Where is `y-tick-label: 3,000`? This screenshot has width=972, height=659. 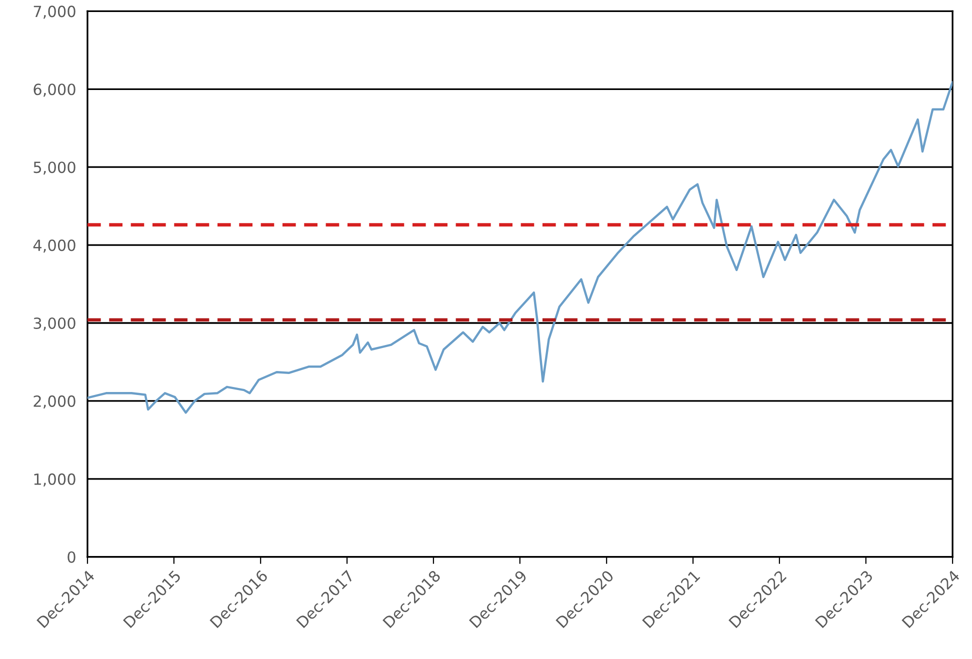
y-tick-label: 3,000 is located at coordinates (55, 324).